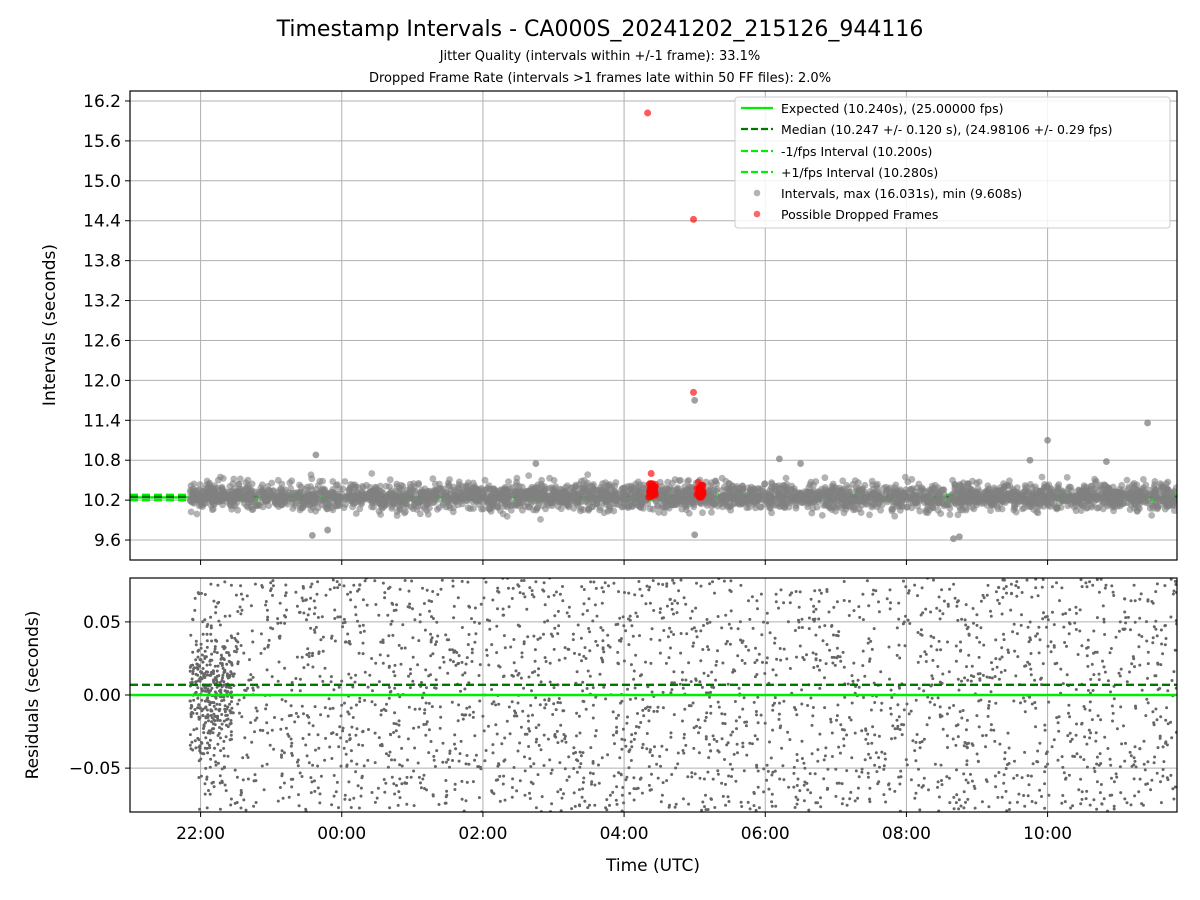 This screenshot has height=900, width=1200. I want to click on interval-outlier-point, so click(1106, 461).